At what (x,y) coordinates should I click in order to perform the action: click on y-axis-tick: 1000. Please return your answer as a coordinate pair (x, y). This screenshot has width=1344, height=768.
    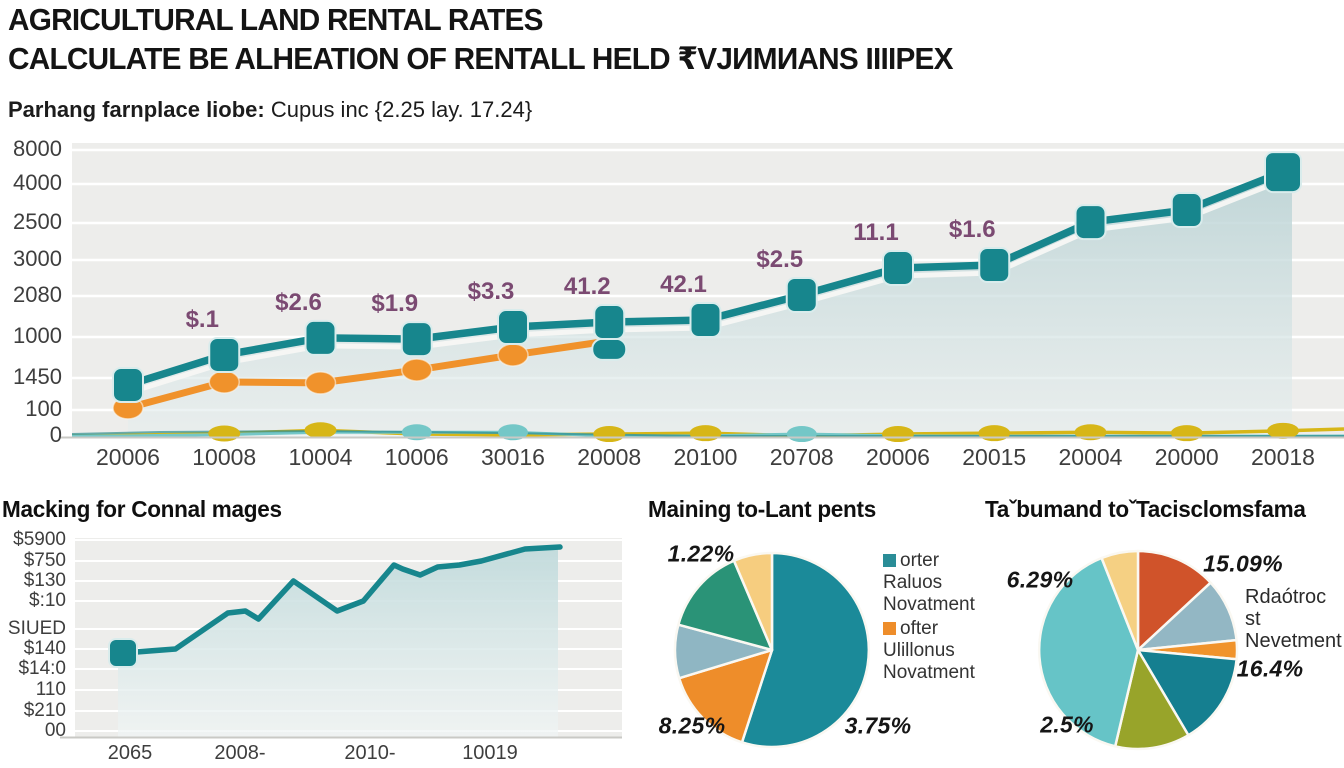
    Looking at the image, I should click on (37, 335).